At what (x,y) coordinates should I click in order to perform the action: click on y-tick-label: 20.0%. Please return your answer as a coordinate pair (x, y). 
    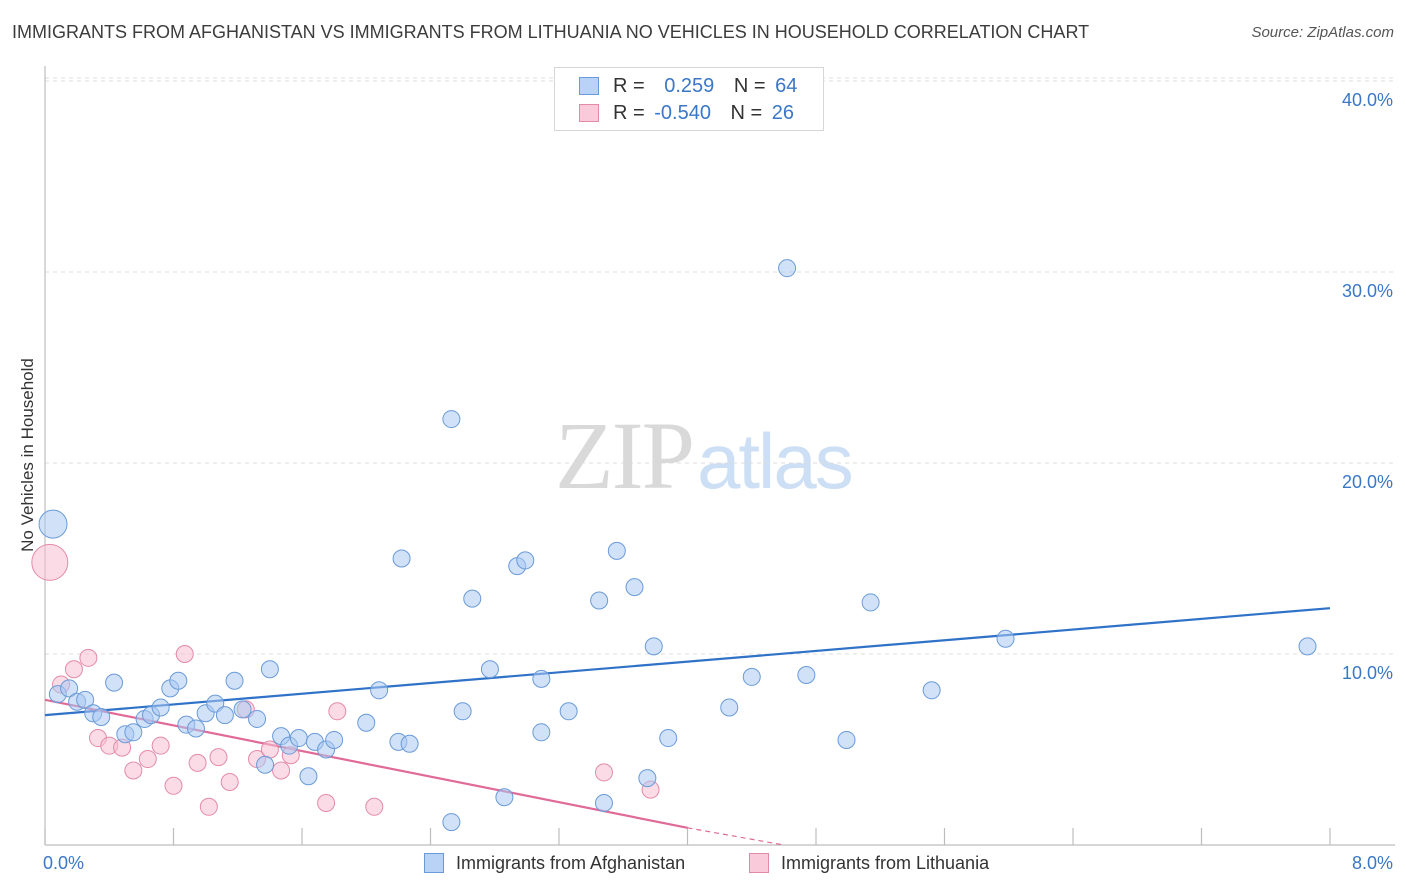
    Looking at the image, I should click on (1367, 482).